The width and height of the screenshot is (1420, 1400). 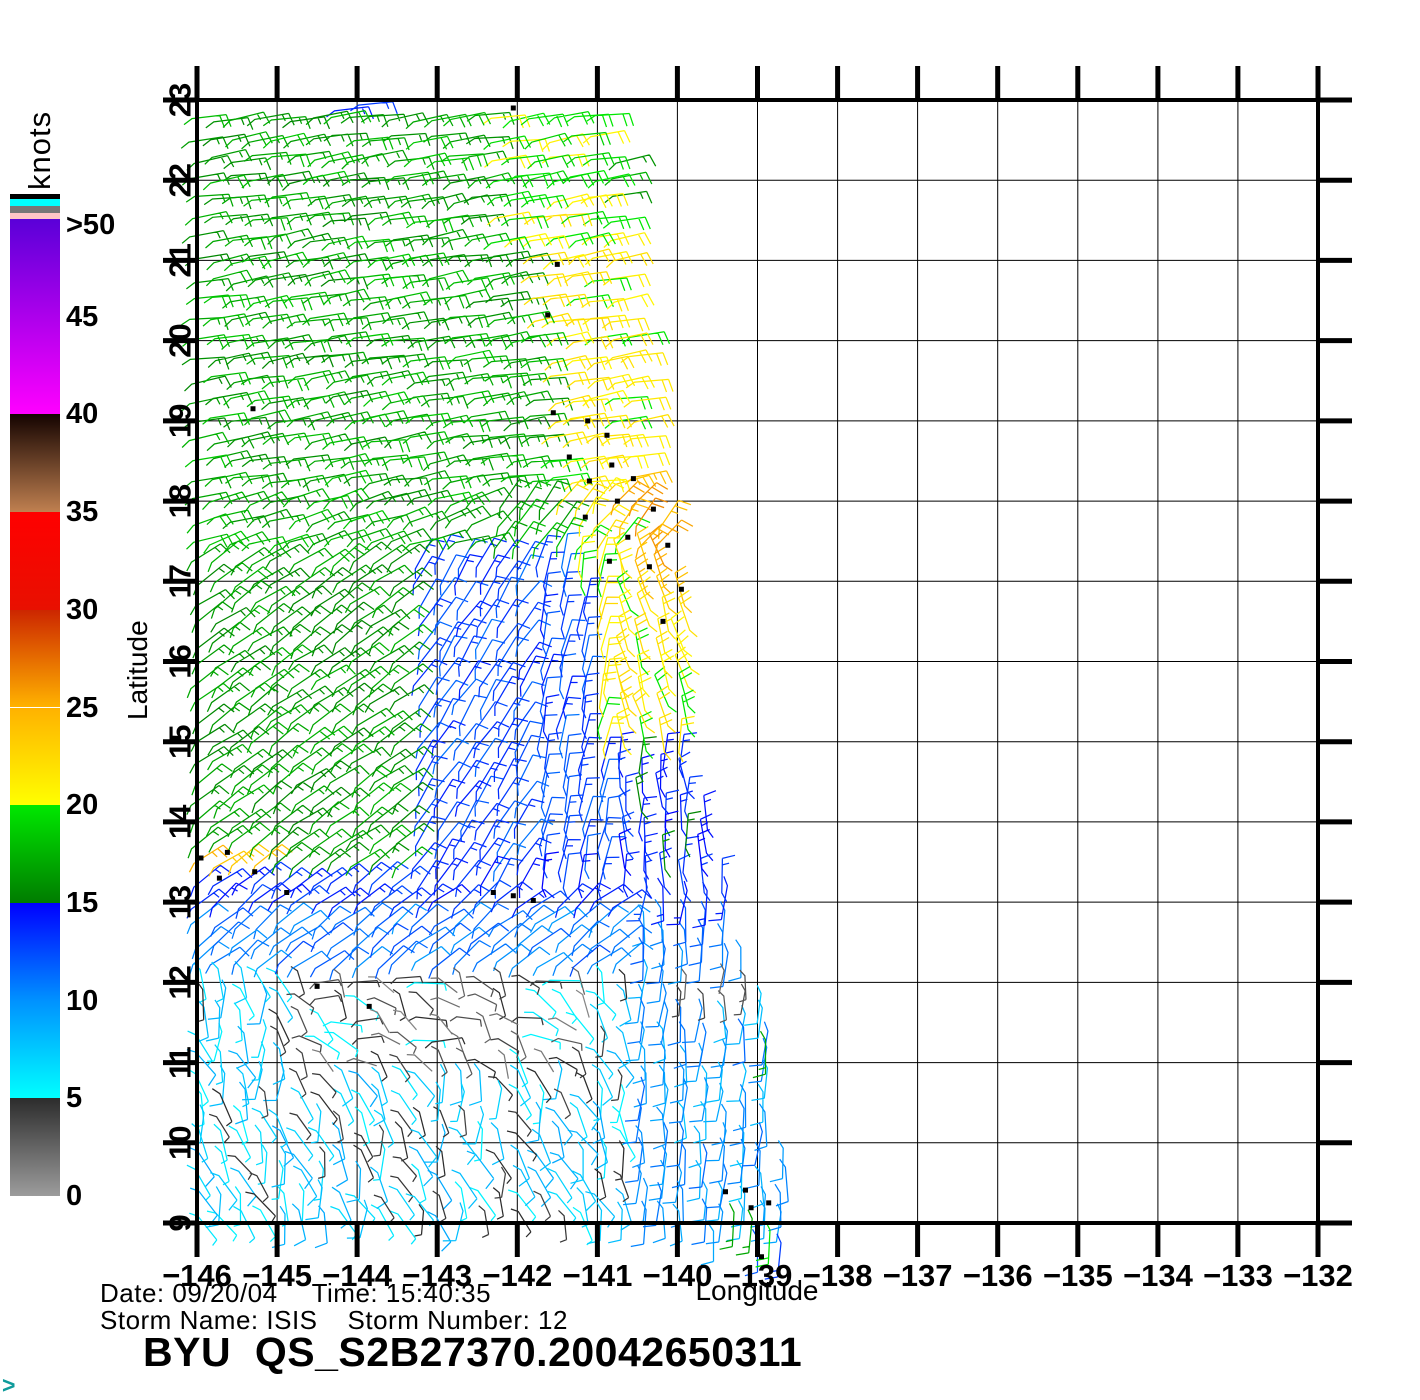 What do you see at coordinates (1078, 1275) in the screenshot?
I see `x-tick-label: −135` at bounding box center [1078, 1275].